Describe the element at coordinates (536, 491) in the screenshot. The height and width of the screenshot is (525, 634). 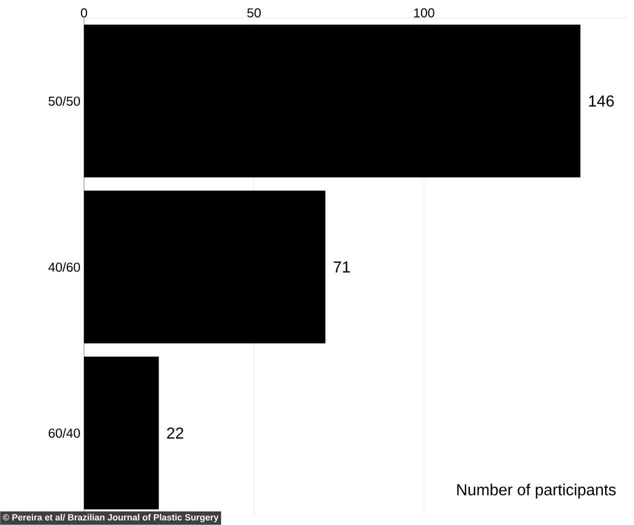
I see `x-axis-title: Number of participants` at that location.